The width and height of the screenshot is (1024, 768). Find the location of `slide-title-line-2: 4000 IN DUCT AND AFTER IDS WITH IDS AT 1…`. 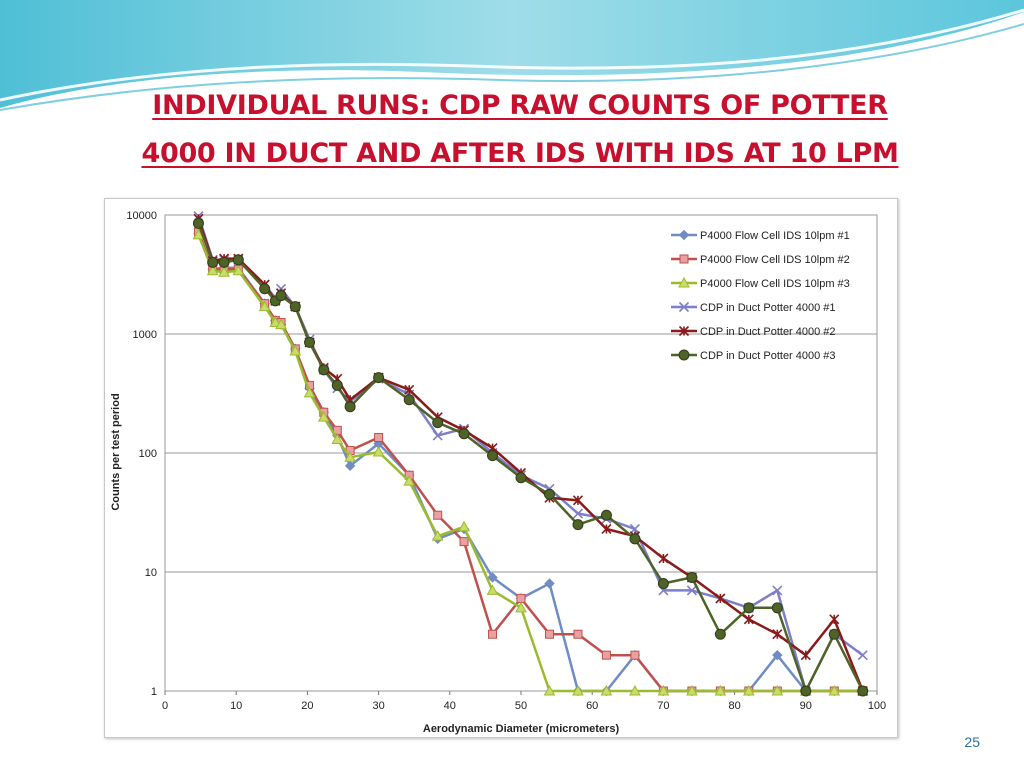

slide-title-line-2: 4000 IN DUCT AND AFTER IDS WITH IDS AT 1… is located at coordinates (520, 153).